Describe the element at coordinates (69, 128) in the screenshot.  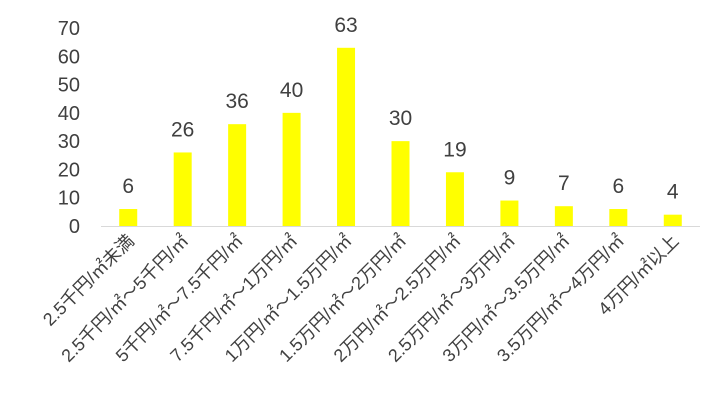
I see `y-axis-ticks: 0 10 20 30 40 50 60 70` at that location.